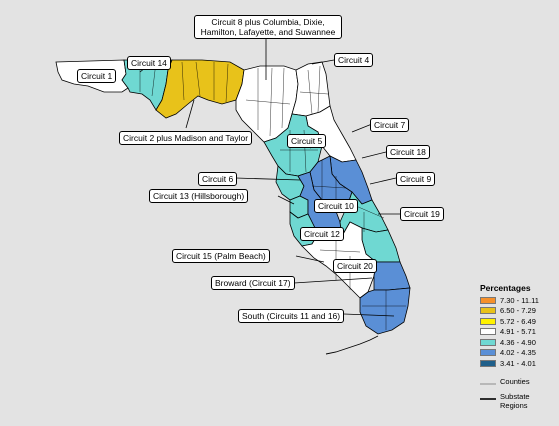 The width and height of the screenshot is (559, 426). Describe the element at coordinates (355, 266) in the screenshot. I see `label-circuit20: Circuit 20` at that location.